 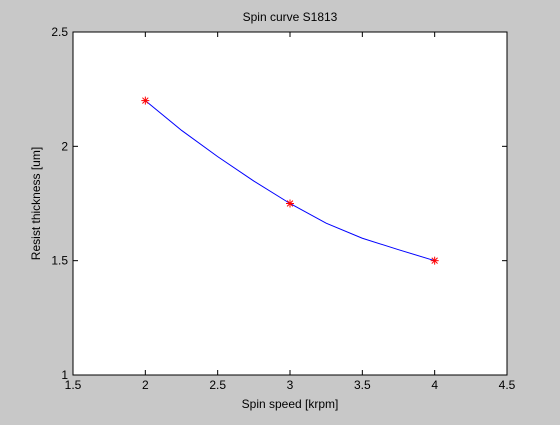 I want to click on x-tick-label: 3.5, so click(x=362, y=385).